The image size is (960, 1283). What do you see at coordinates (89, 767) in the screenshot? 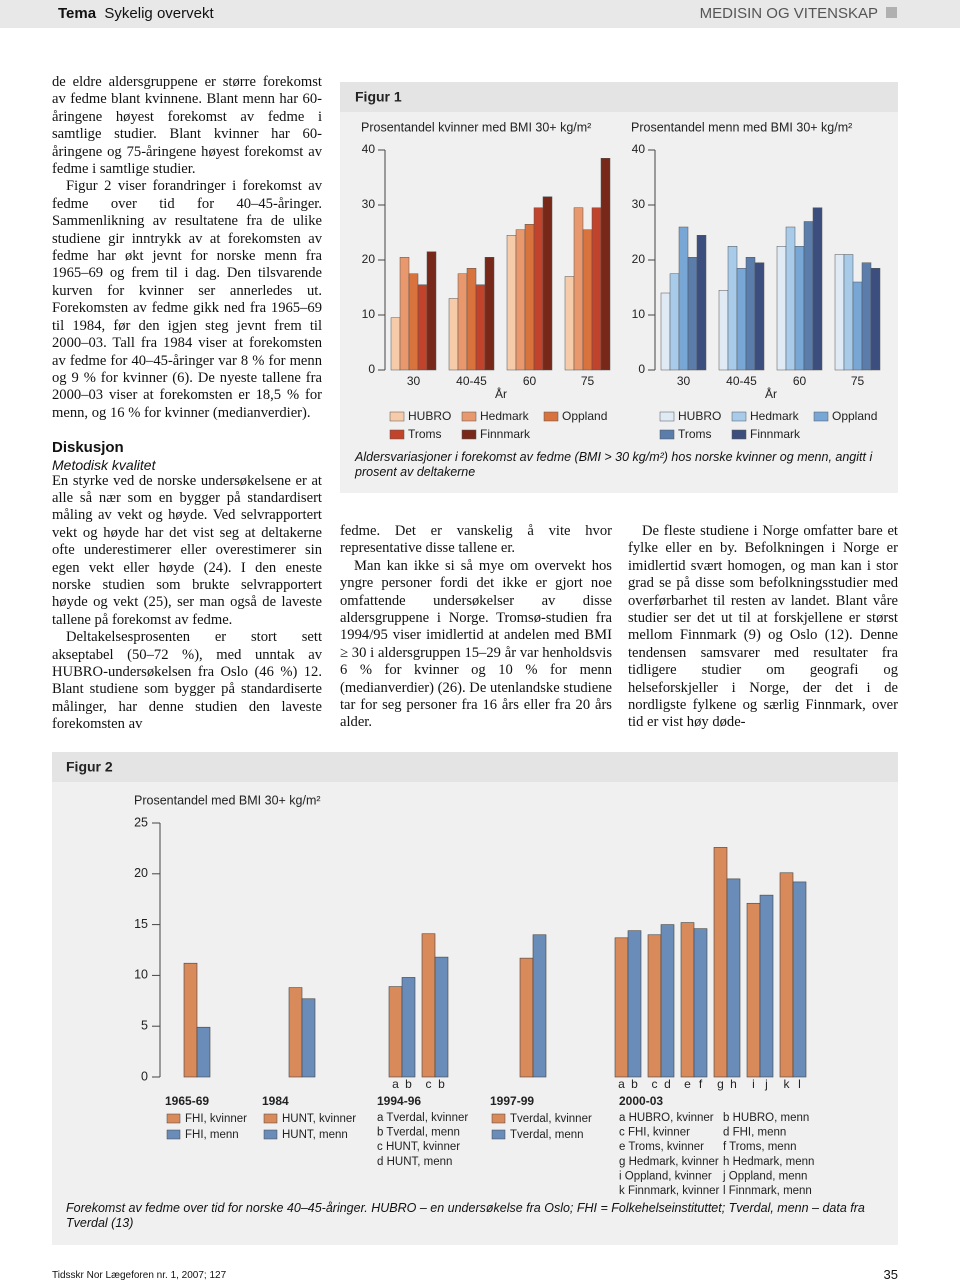
I see `figure2-label: Figur 2` at bounding box center [89, 767].